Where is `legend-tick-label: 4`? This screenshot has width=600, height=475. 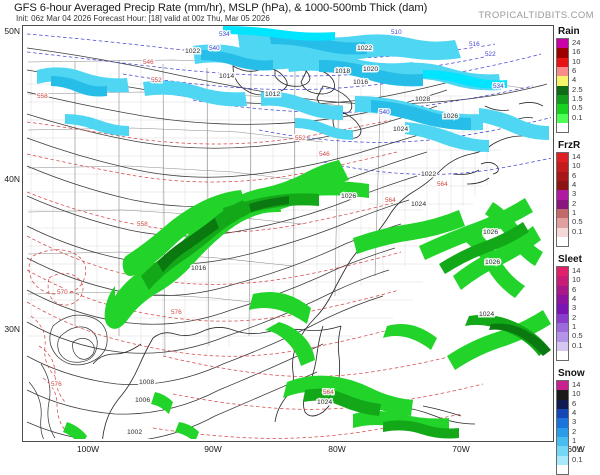
legend-tick-label: 4 is located at coordinates (574, 413).